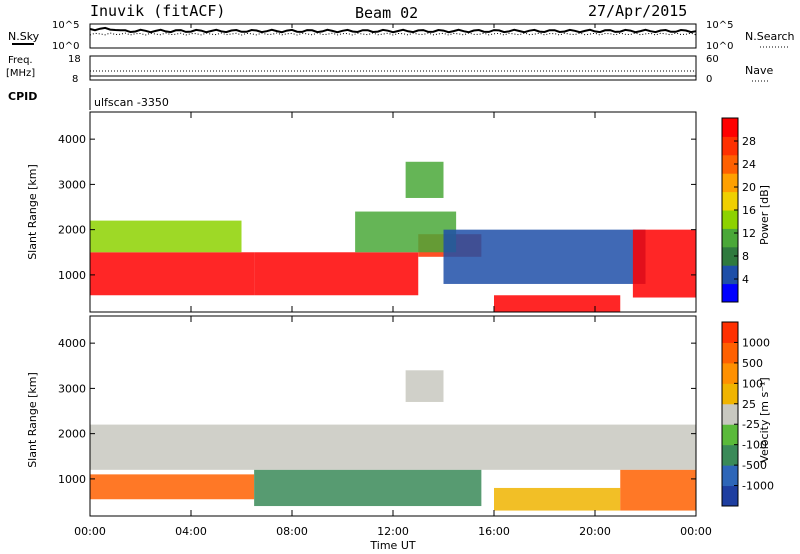 The image size is (800, 554). Describe the element at coordinates (749, 404) in the screenshot. I see `colorbar-tick: 25` at that location.